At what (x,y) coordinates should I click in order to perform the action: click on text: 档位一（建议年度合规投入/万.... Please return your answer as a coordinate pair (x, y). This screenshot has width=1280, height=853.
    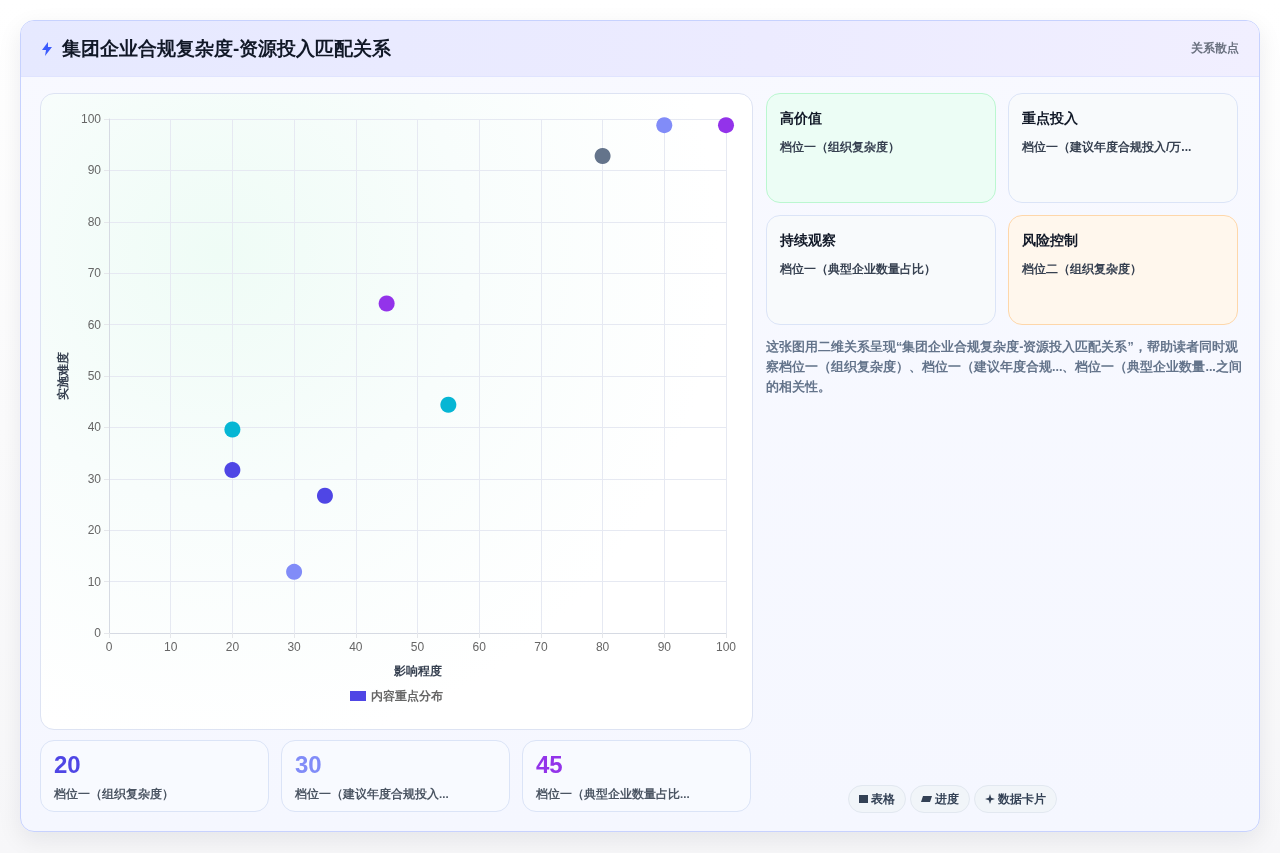
    Looking at the image, I should click on (1107, 147).